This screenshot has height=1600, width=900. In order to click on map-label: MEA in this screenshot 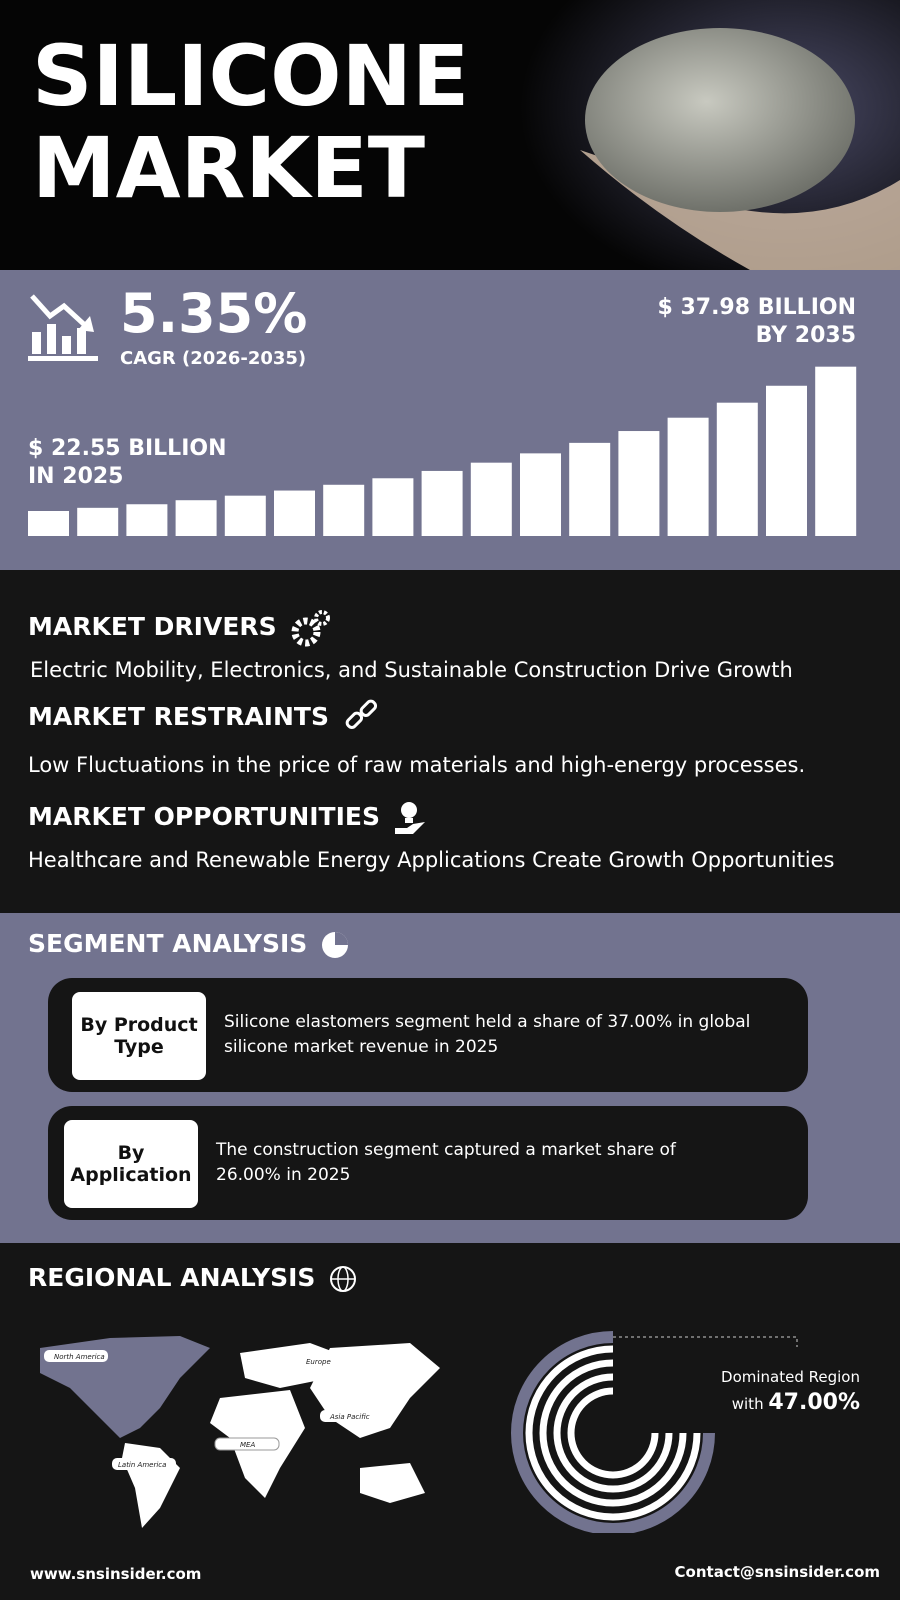, I will do `click(247, 1445)`.